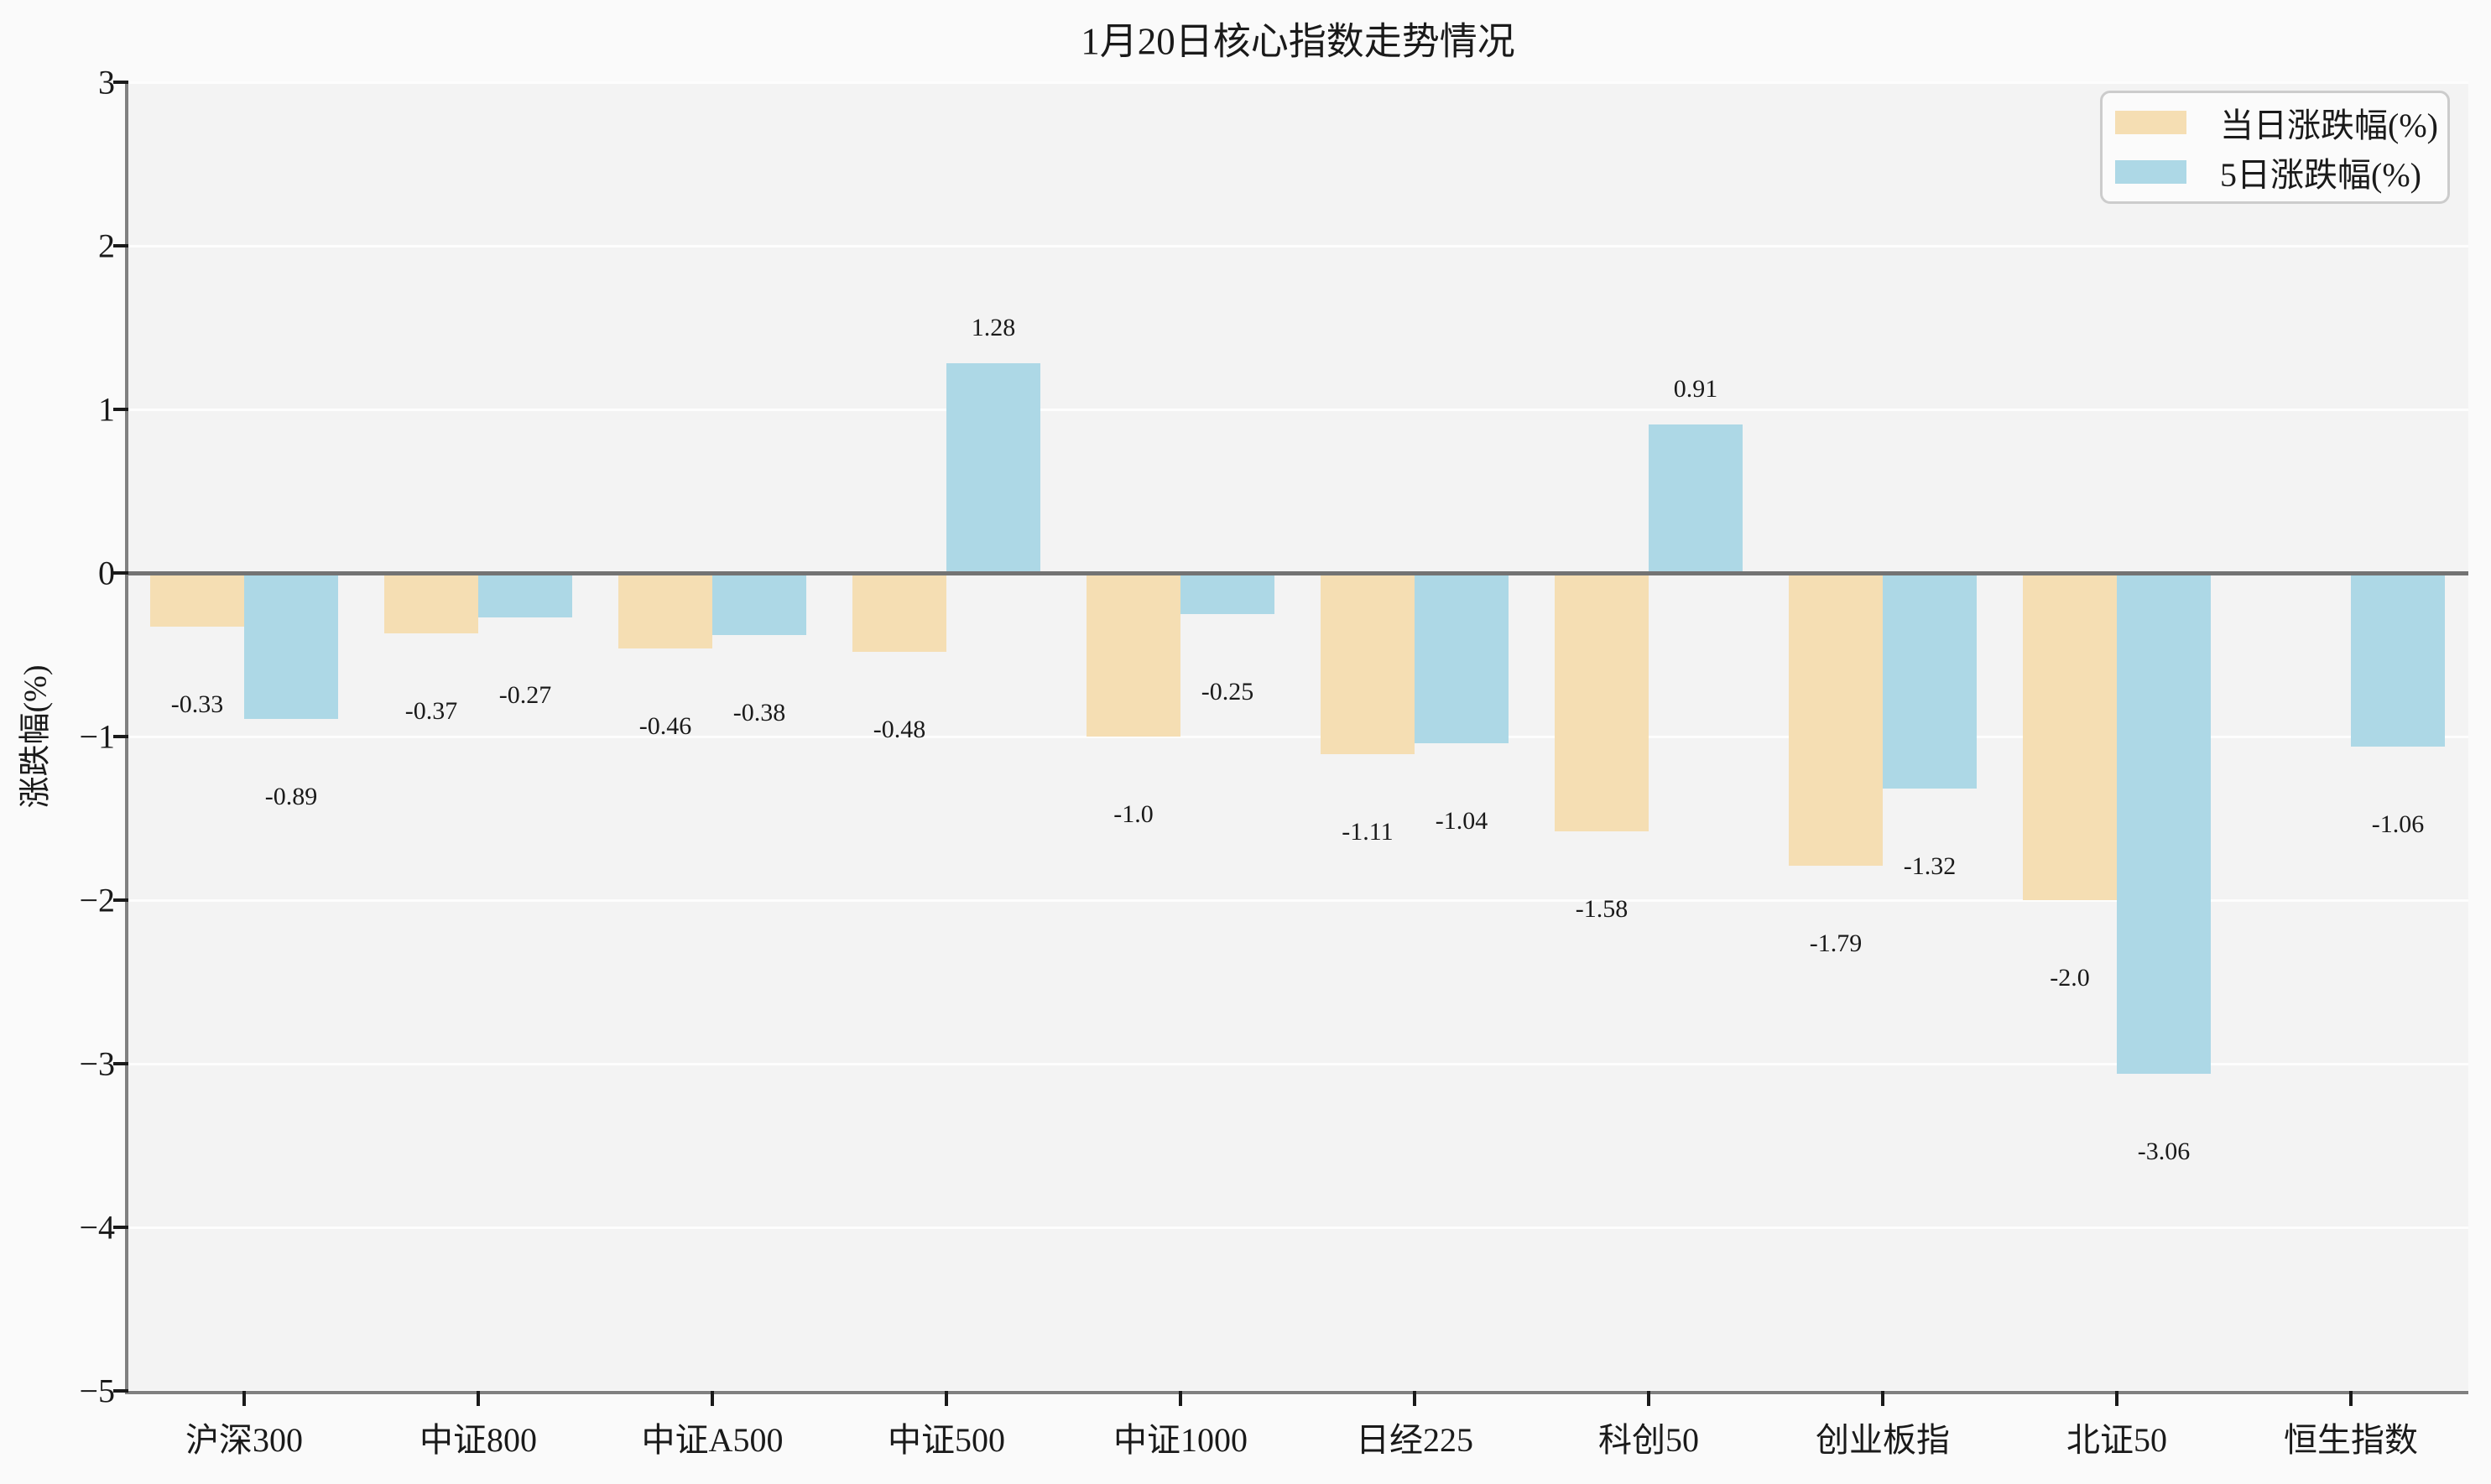  Describe the element at coordinates (1414, 1440) in the screenshot. I see `x-tick-label: 日经225` at that location.